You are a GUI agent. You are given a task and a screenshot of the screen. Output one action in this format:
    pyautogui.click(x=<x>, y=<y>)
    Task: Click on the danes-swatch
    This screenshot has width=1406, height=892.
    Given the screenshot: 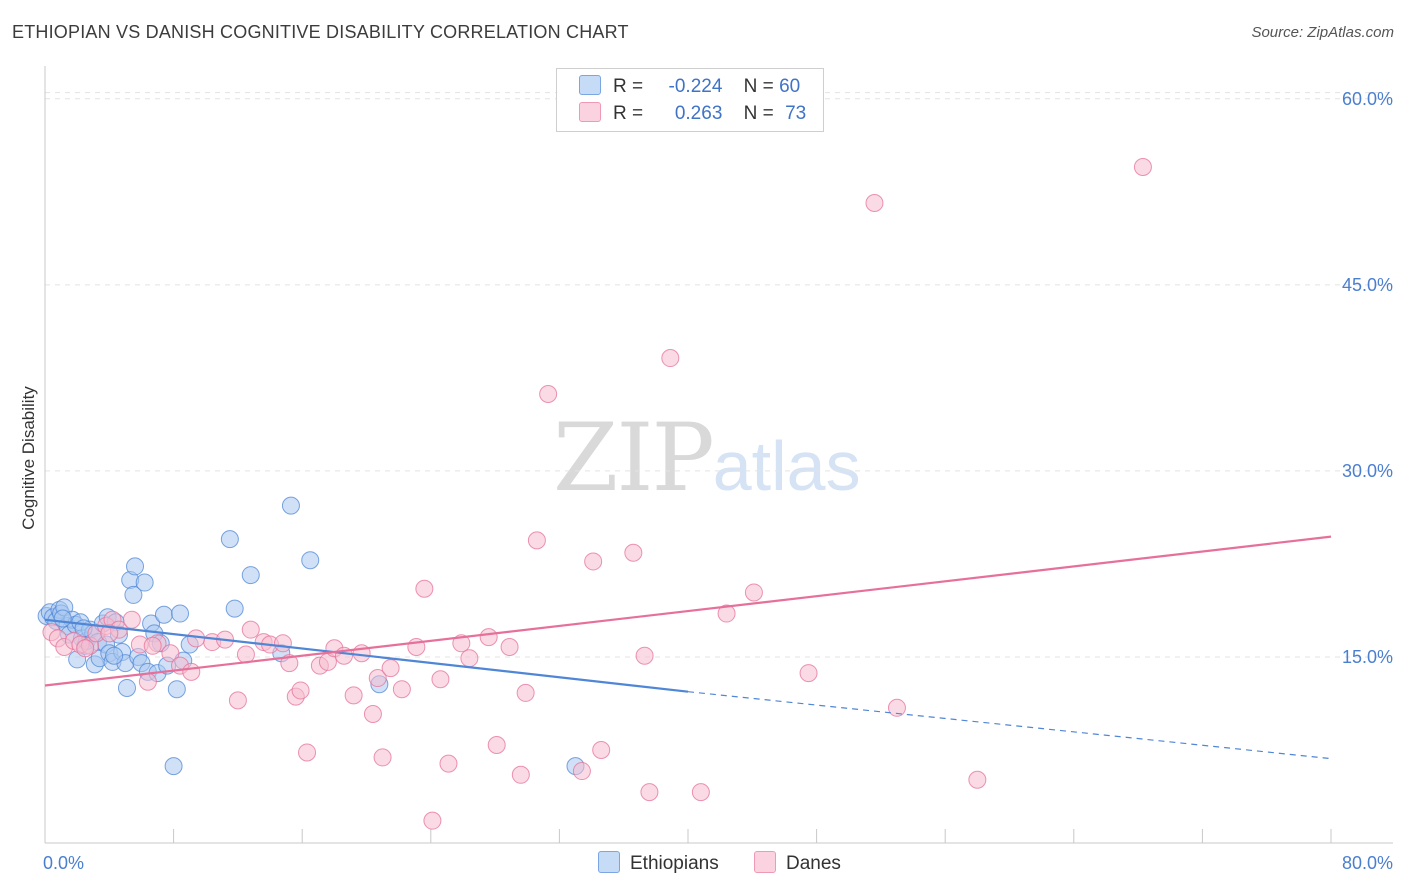 What is the action you would take?
    pyautogui.click(x=590, y=112)
    